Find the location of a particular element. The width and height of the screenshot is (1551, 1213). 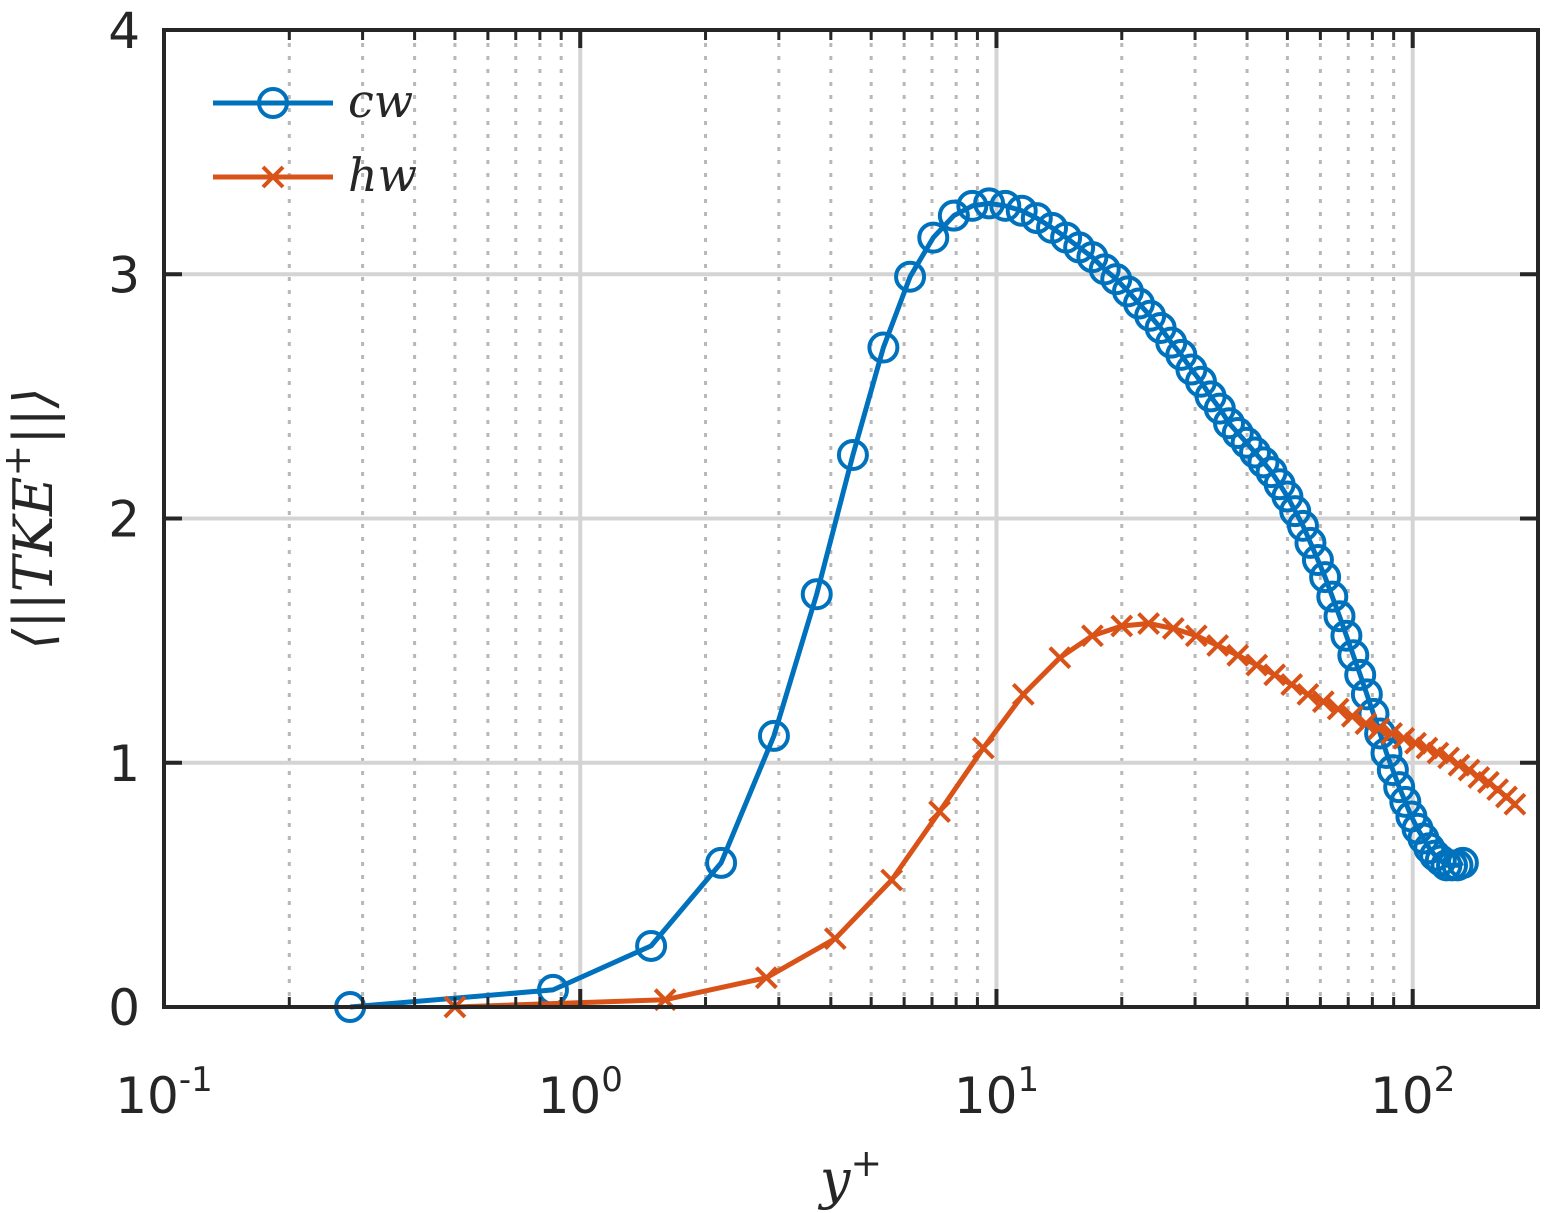

y-tick-label: 1 is located at coordinates (124, 764).